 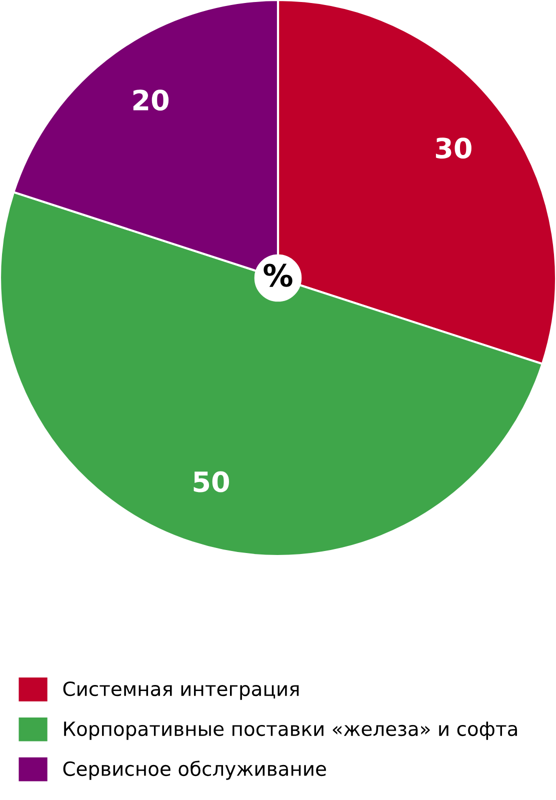 What do you see at coordinates (194, 770) in the screenshot?
I see `legend-label: Сервисное обслуживание` at bounding box center [194, 770].